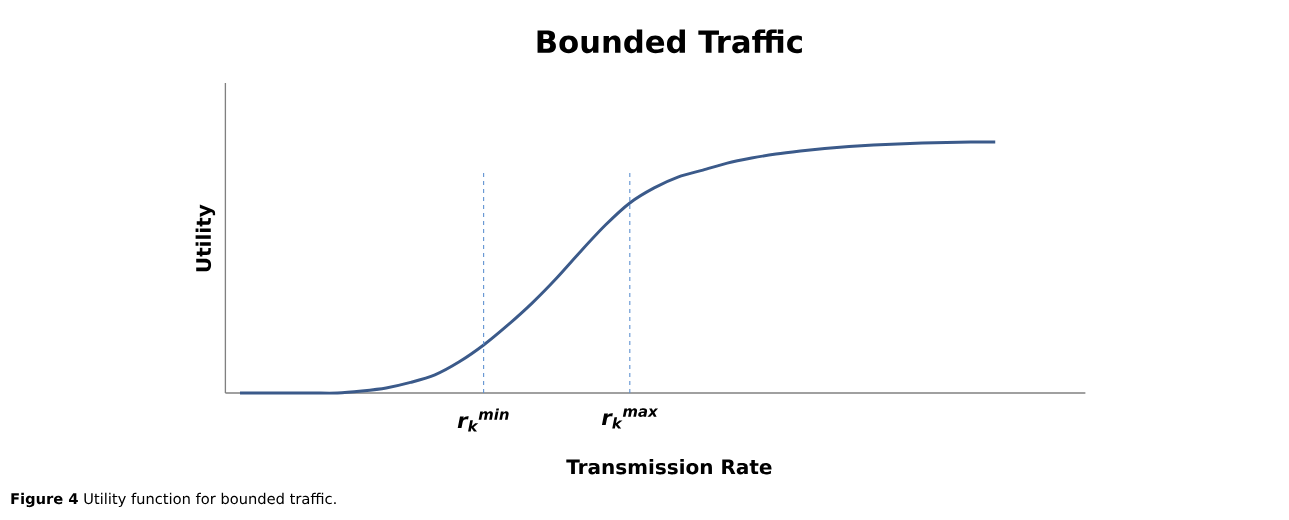 Image resolution: width=1289 pixels, height=520 pixels. Describe the element at coordinates (205, 238) in the screenshot. I see `y-axis-title: Utility` at that location.